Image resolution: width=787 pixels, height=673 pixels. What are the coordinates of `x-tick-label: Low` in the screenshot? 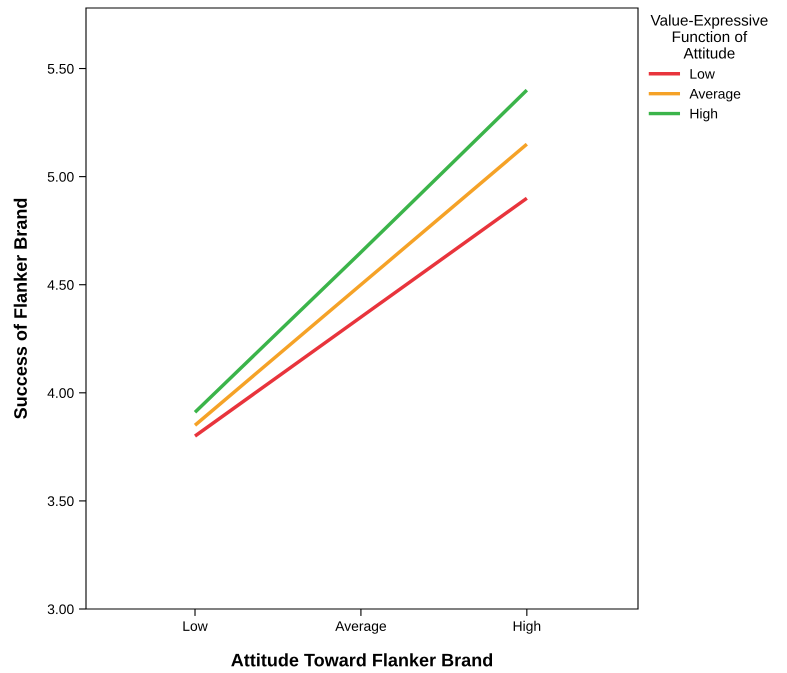 It's located at (195, 626).